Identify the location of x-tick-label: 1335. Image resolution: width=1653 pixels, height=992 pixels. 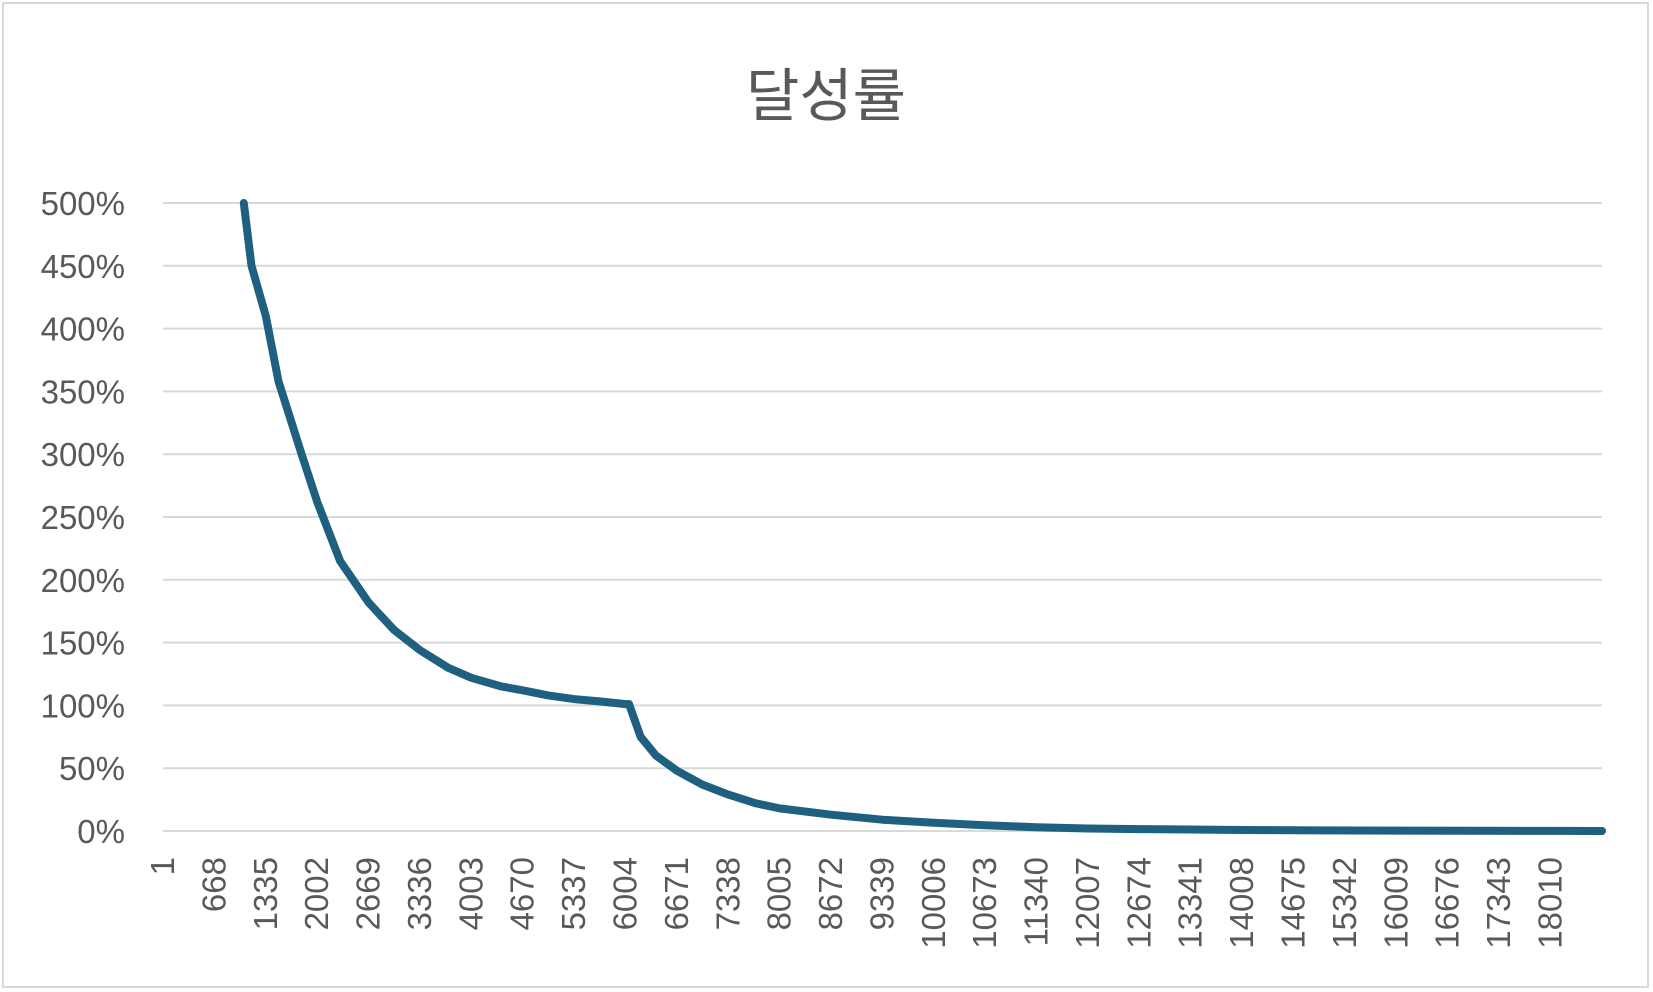
(265, 893).